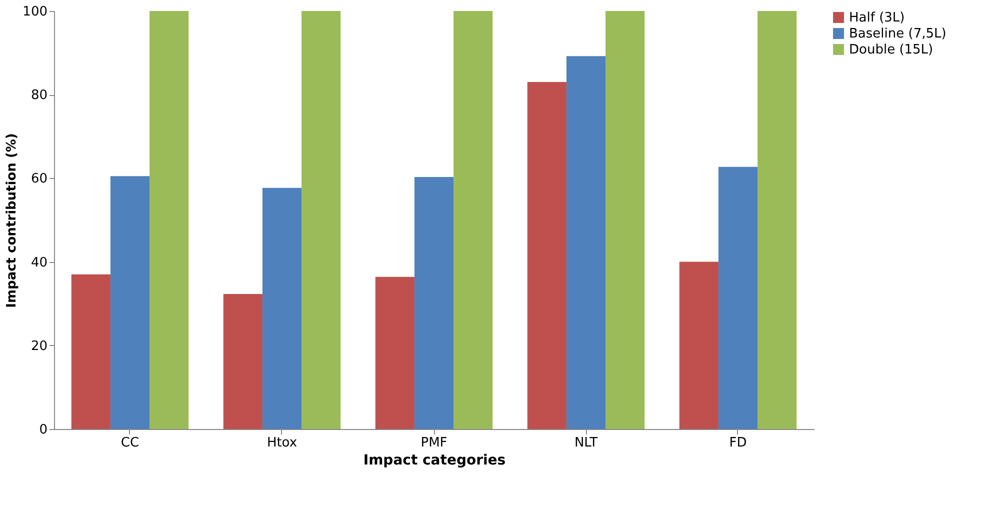 Image resolution: width=995 pixels, height=519 pixels. I want to click on x-tick-label: CC, so click(130, 443).